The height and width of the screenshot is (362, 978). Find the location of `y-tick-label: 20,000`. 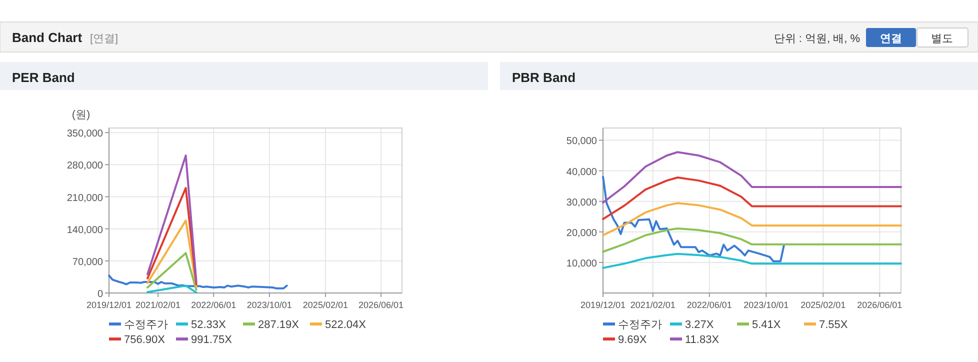

y-tick-label: 20,000 is located at coordinates (582, 233).